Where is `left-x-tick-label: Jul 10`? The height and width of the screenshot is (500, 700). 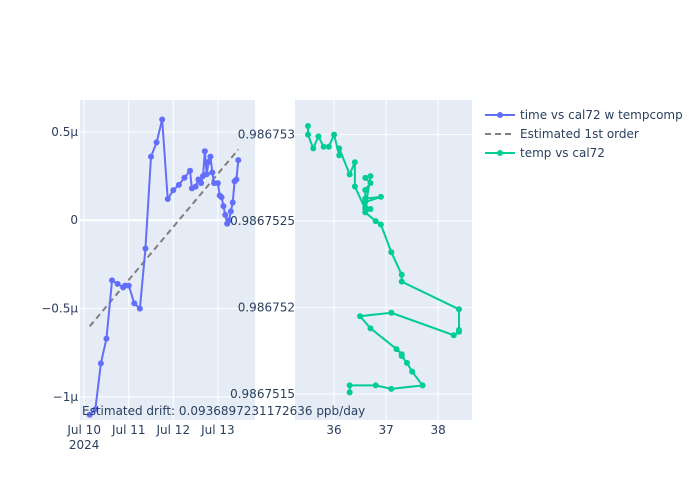
left-x-tick-label: Jul 10 is located at coordinates (83, 430).